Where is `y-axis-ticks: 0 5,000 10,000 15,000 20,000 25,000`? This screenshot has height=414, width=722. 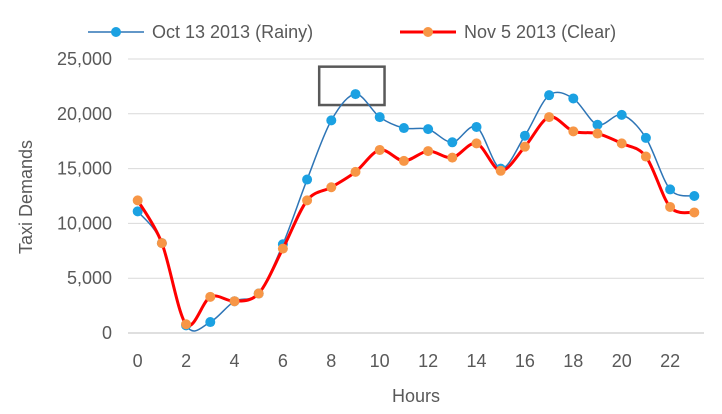 y-axis-ticks: 0 5,000 10,000 15,000 20,000 25,000 is located at coordinates (84, 196).